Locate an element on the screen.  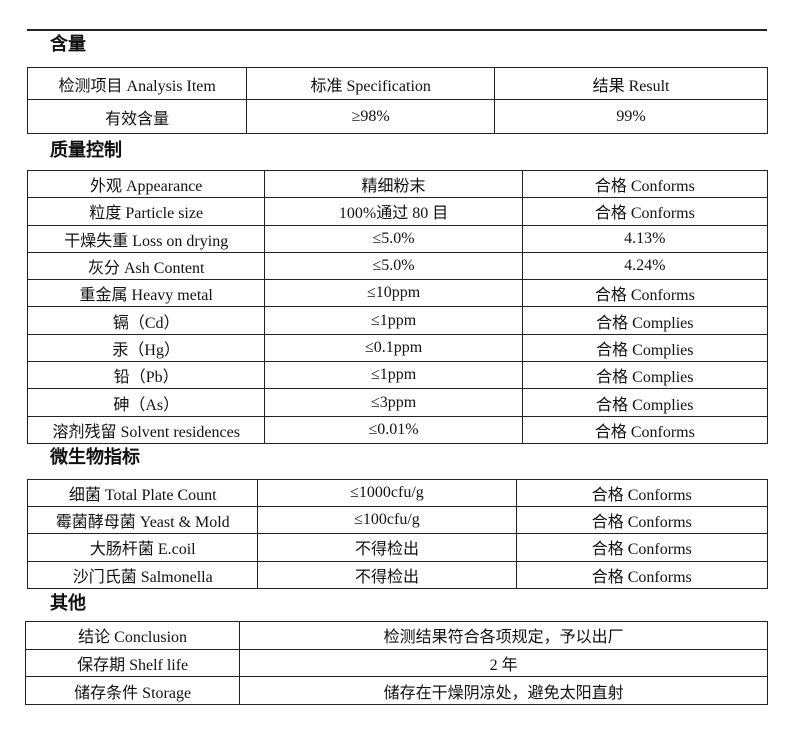
section-title-content: 含量 is located at coordinates (68, 44).